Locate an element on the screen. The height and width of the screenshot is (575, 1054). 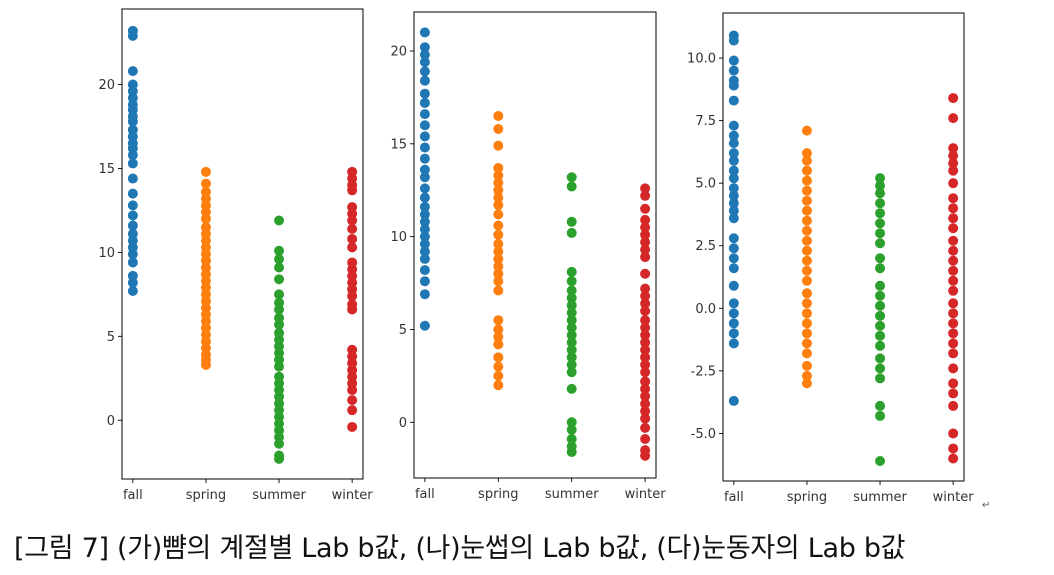
y-tick-label: 20 is located at coordinates (106, 85).